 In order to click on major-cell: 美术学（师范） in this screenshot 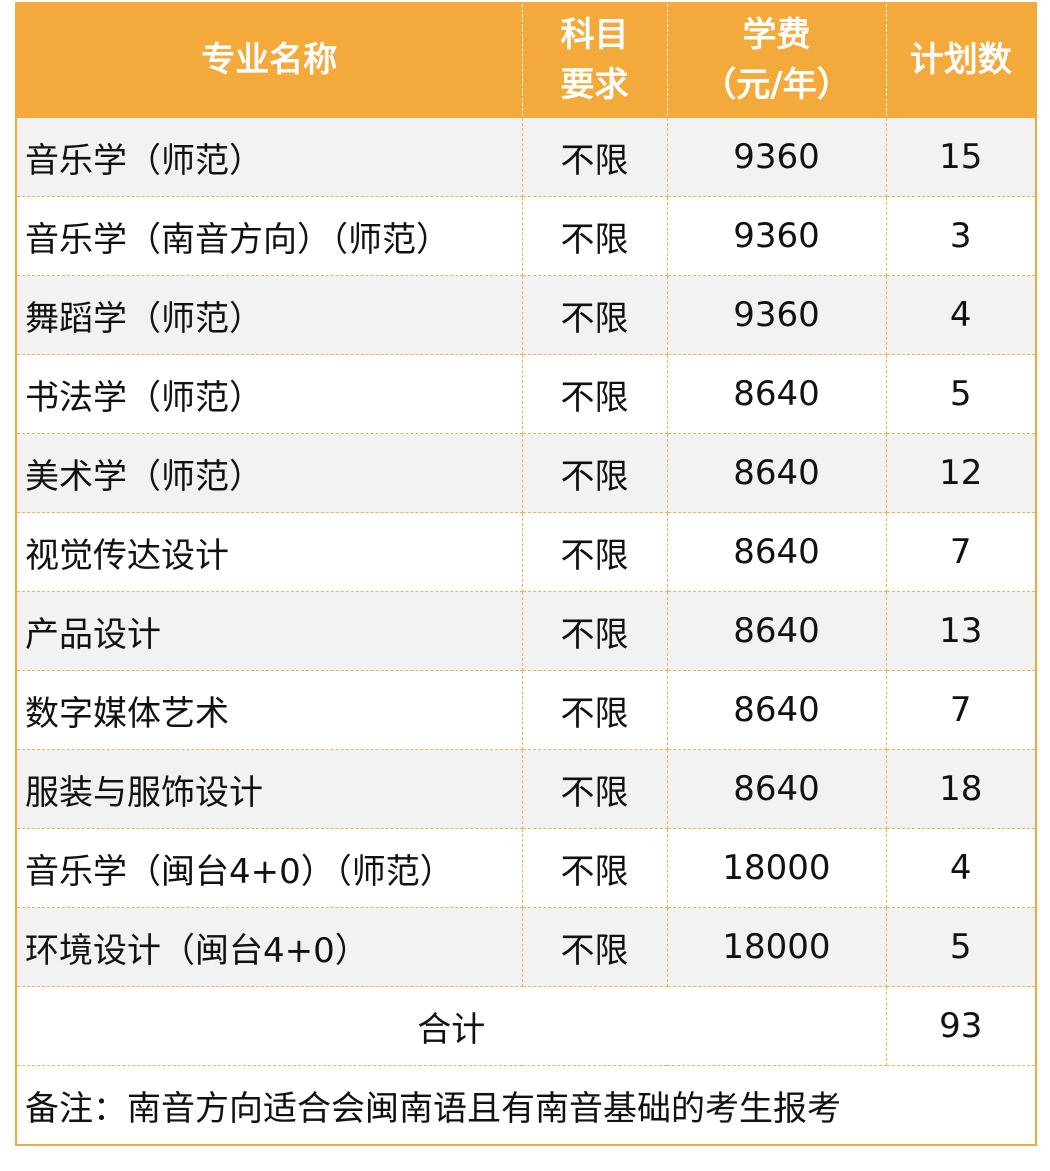, I will do `click(269, 473)`.